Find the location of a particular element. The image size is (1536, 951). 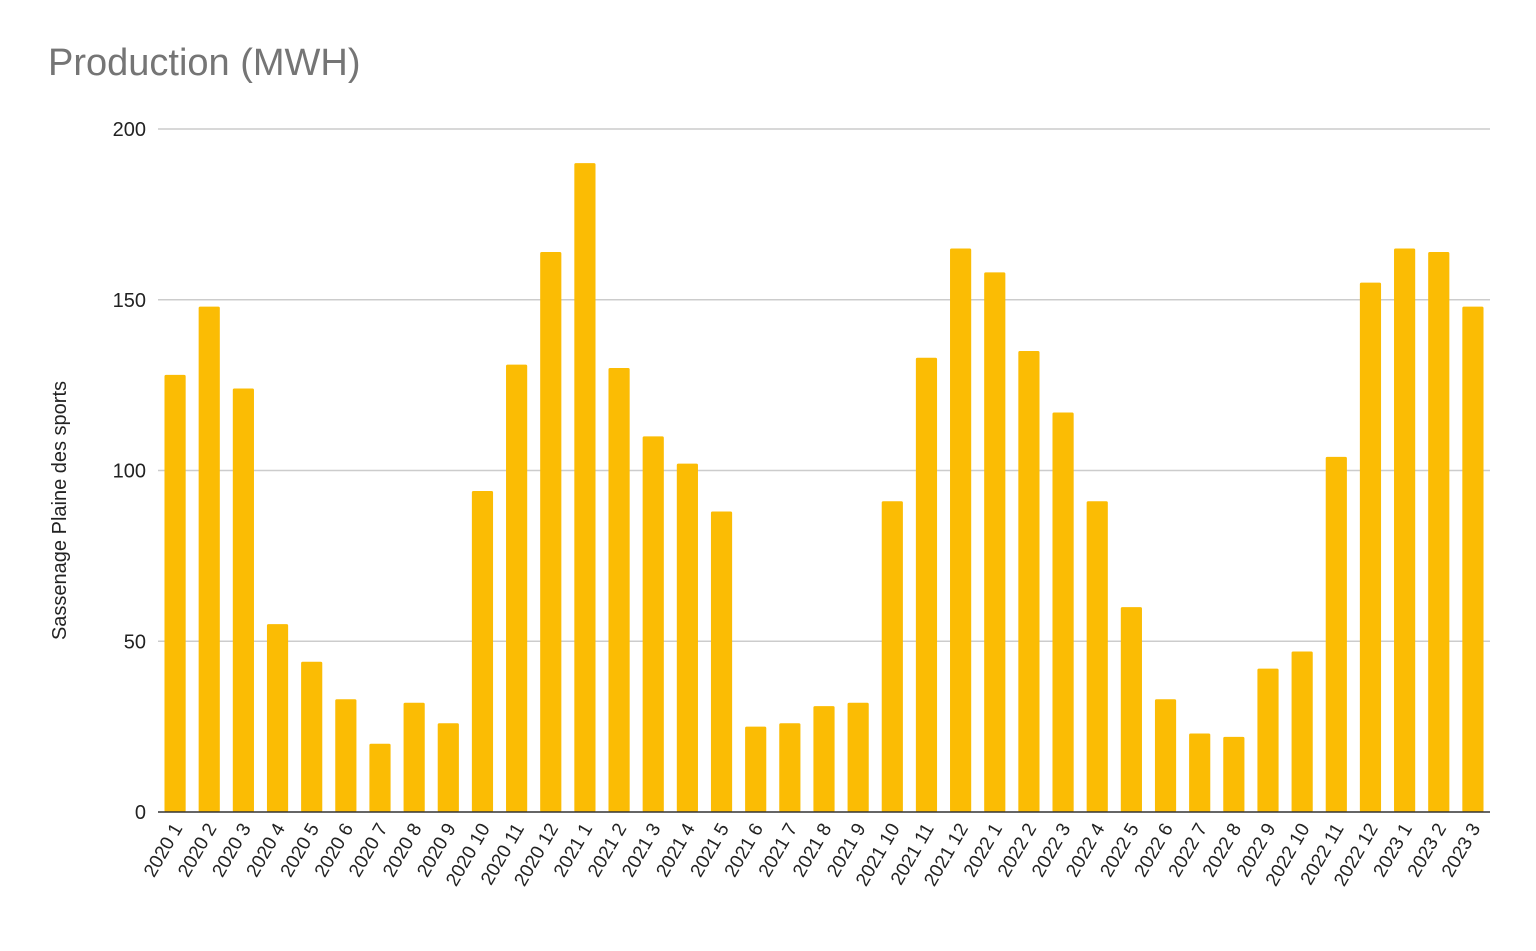

chart-title: Production (MWH) is located at coordinates (204, 63).